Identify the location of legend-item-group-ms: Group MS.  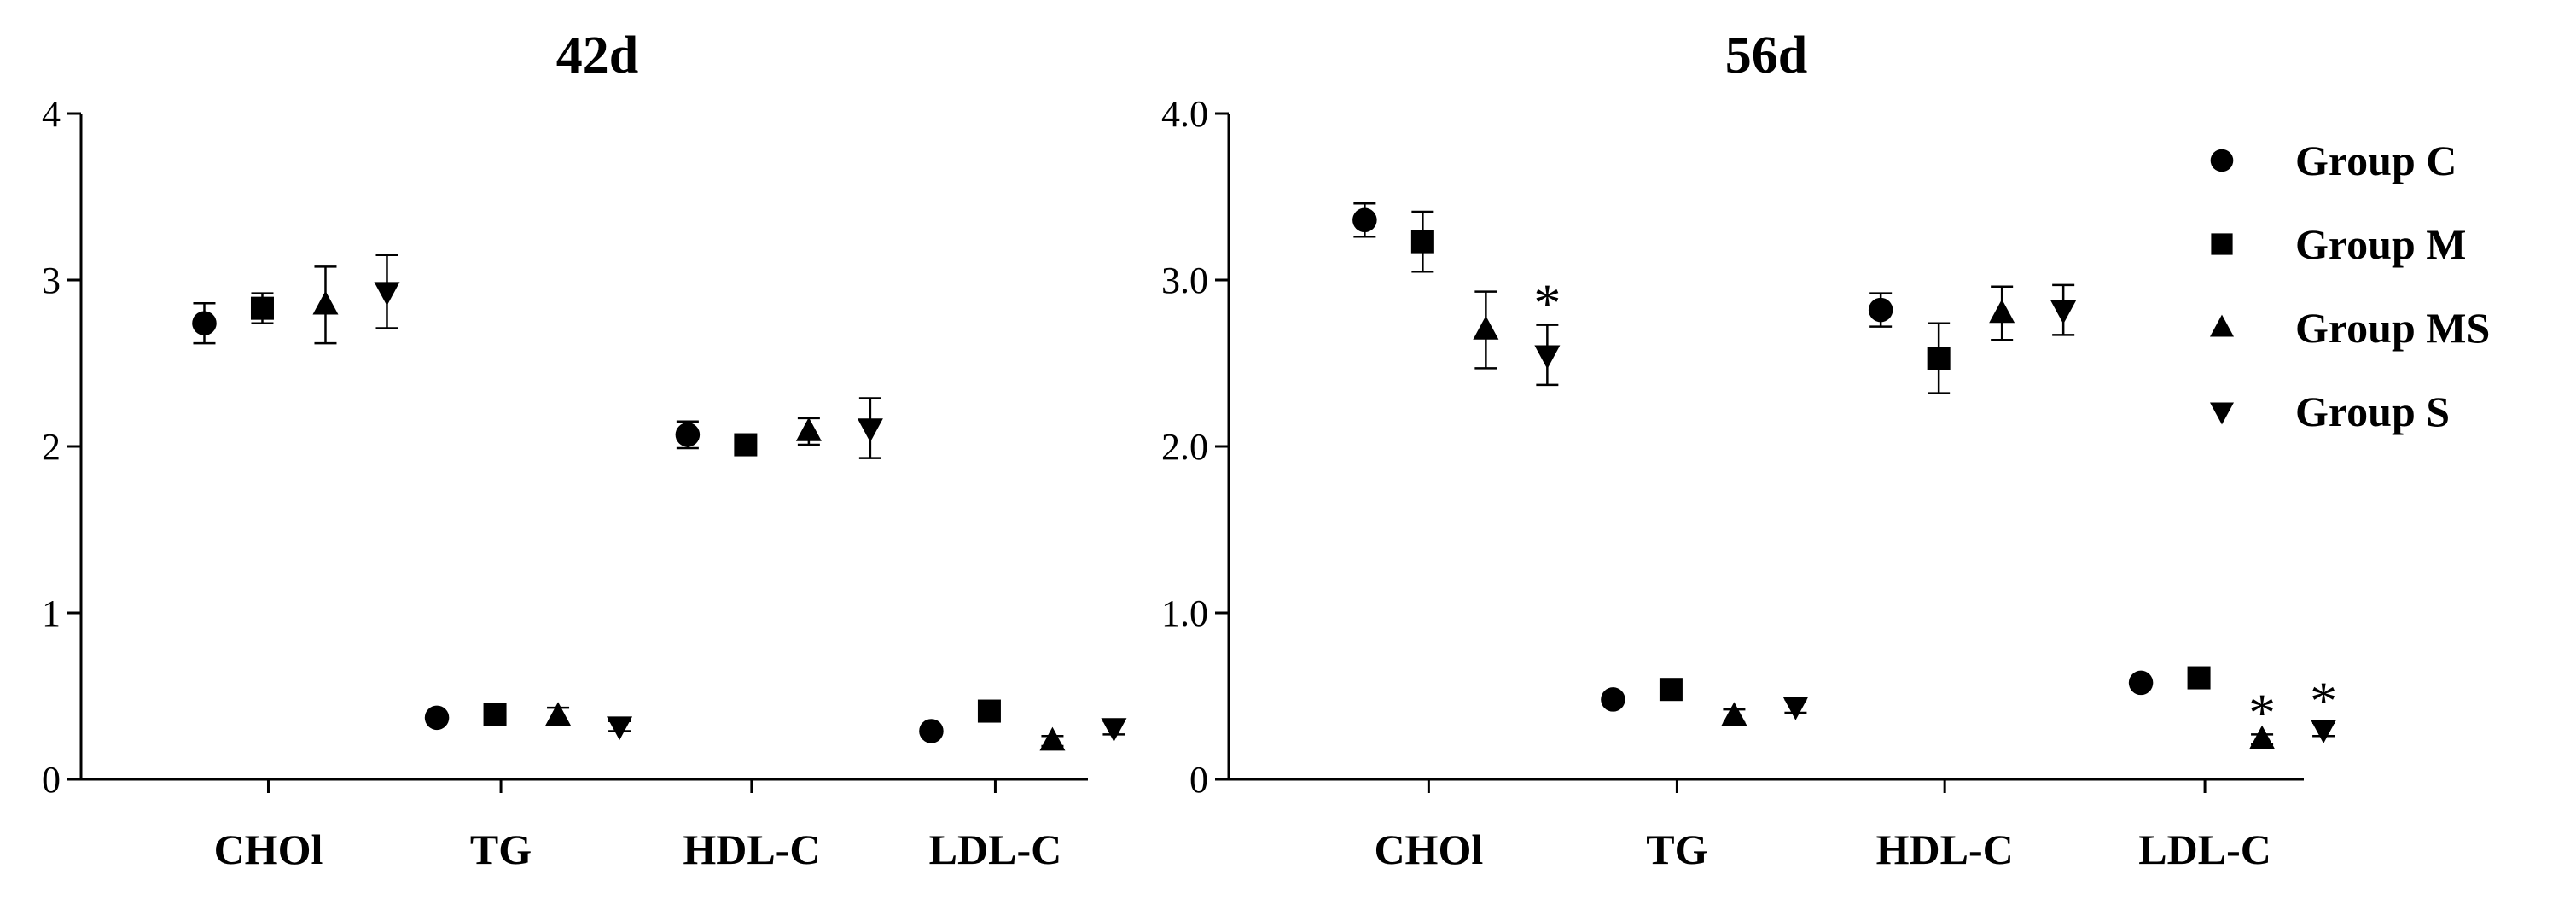
(2350, 328).